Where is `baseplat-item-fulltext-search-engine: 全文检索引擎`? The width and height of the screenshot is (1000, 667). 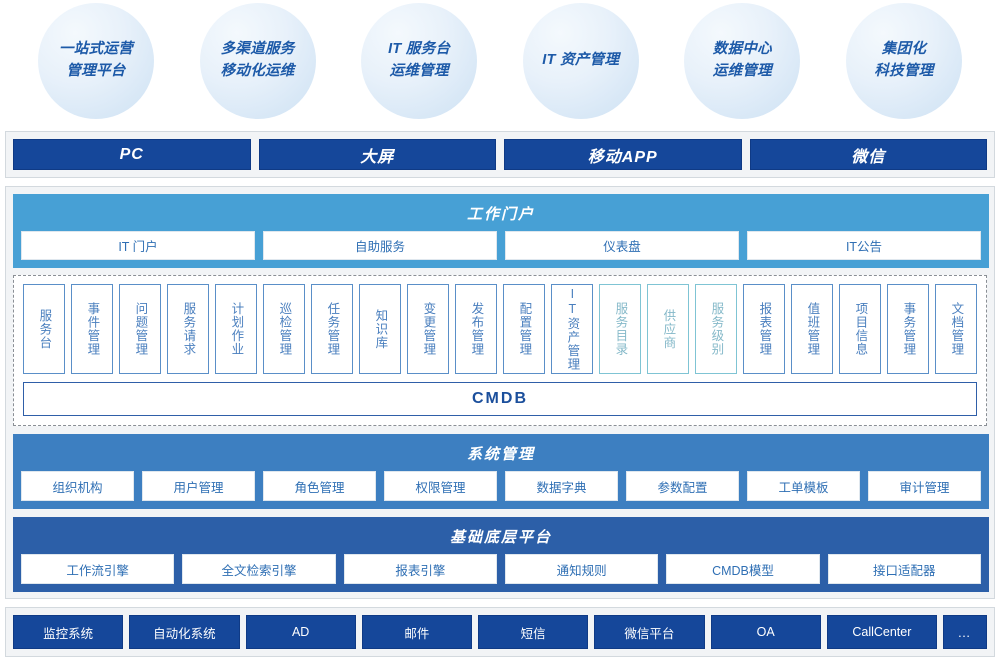
baseplat-item-fulltext-search-engine: 全文检索引擎 is located at coordinates (259, 569).